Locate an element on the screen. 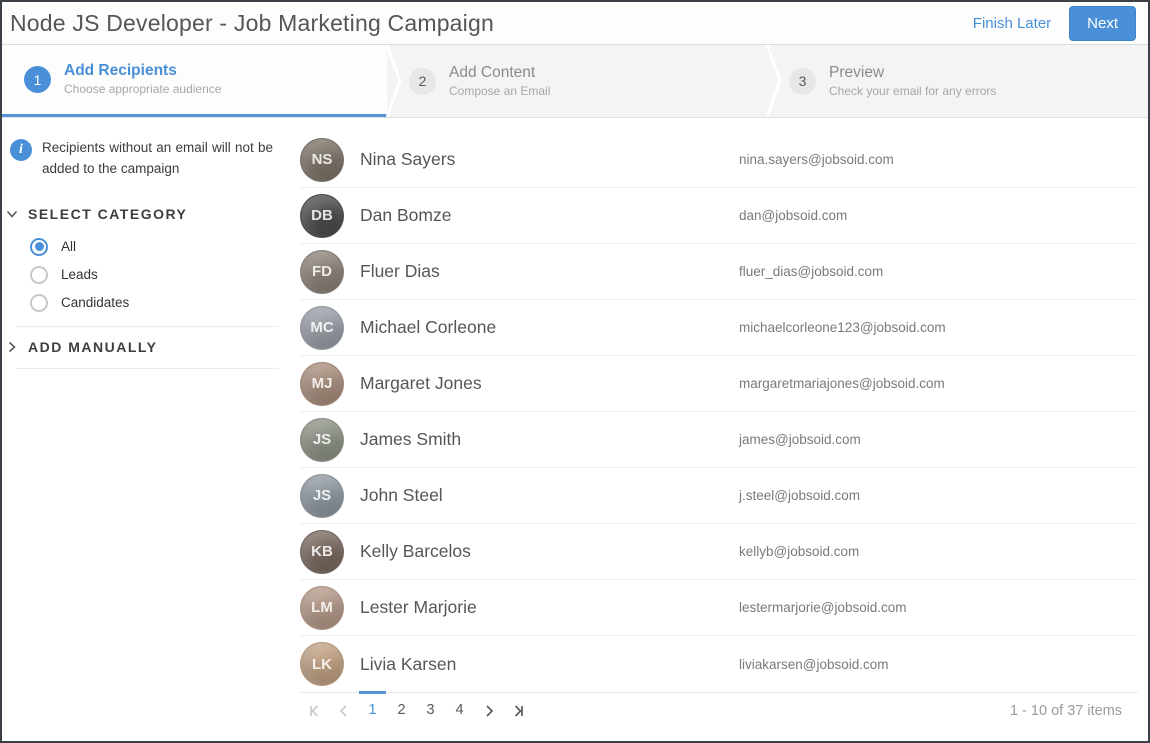 The image size is (1150, 743). avatar: MJ is located at coordinates (322, 383).